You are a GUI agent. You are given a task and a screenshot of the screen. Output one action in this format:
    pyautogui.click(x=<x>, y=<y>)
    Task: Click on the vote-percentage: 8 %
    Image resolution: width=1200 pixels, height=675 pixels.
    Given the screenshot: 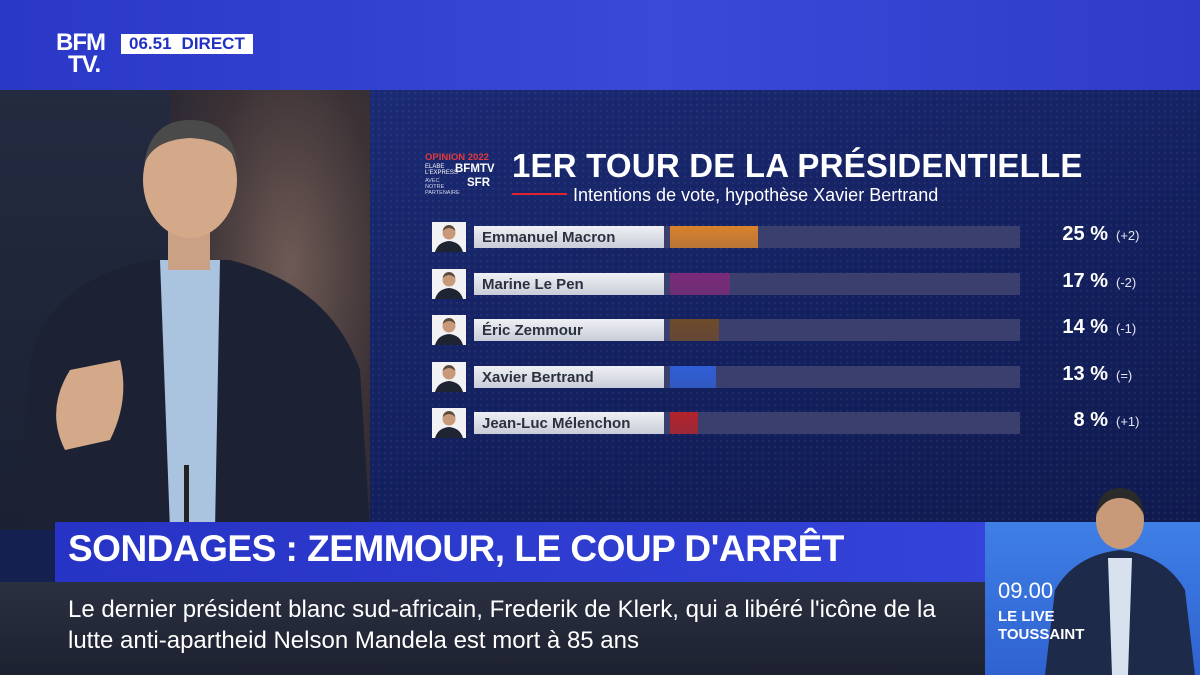 What is the action you would take?
    pyautogui.click(x=1090, y=420)
    